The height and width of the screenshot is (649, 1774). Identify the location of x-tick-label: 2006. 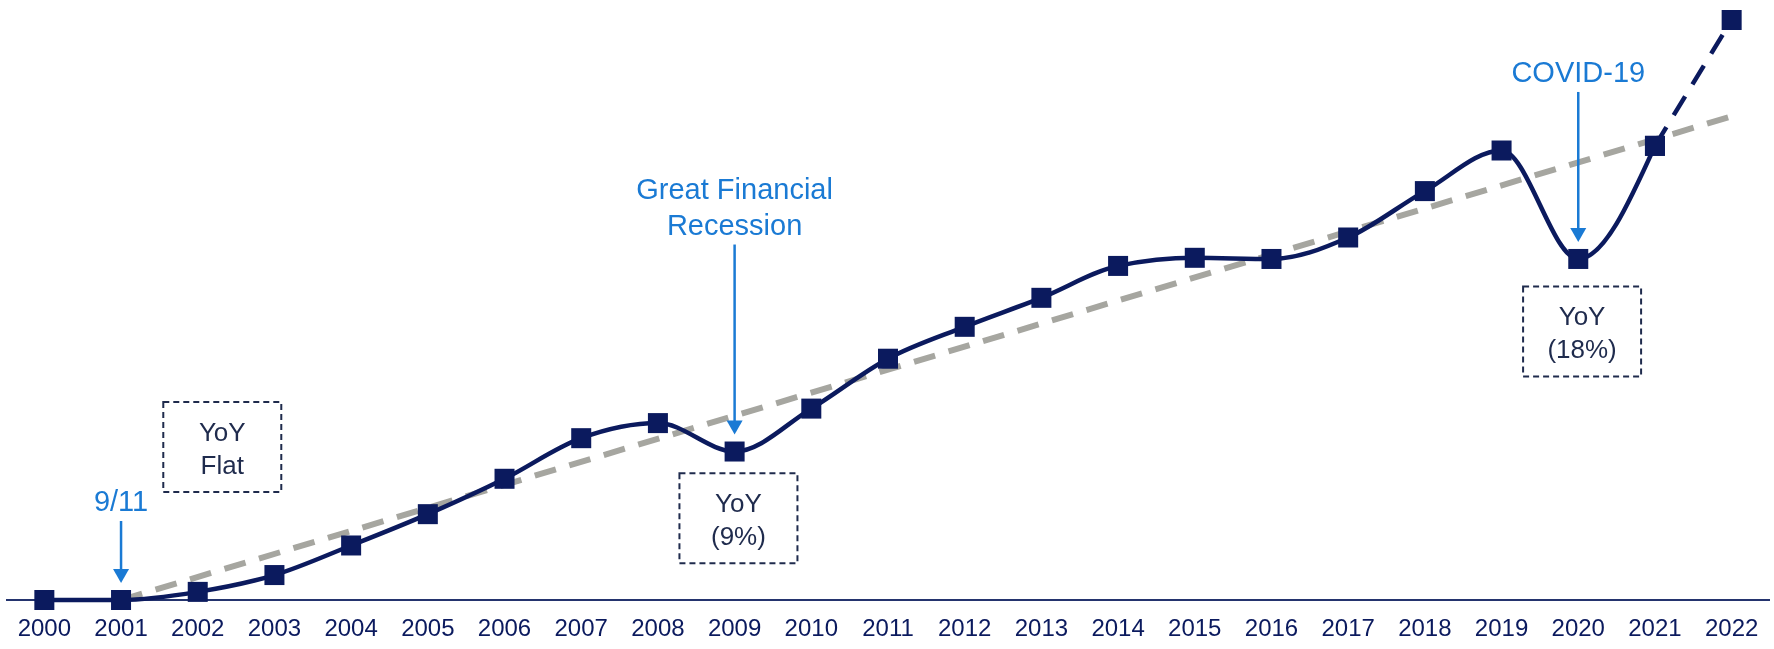
(504, 627).